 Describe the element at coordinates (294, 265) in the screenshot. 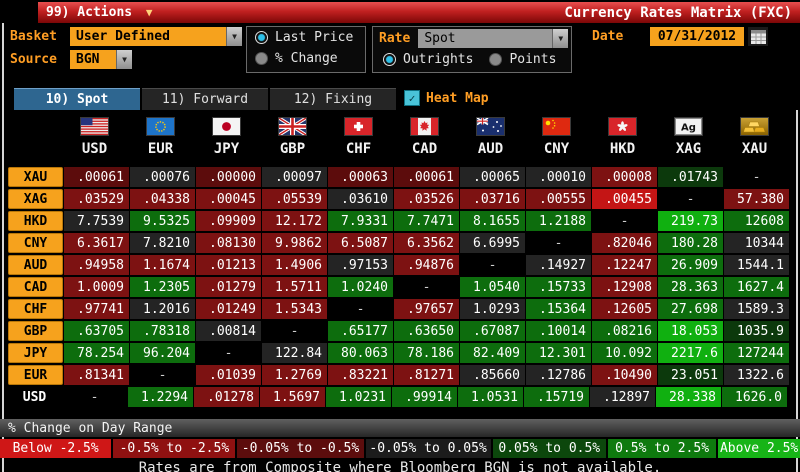

I see `rate-cell-aud-gbp: 1.4906` at that location.